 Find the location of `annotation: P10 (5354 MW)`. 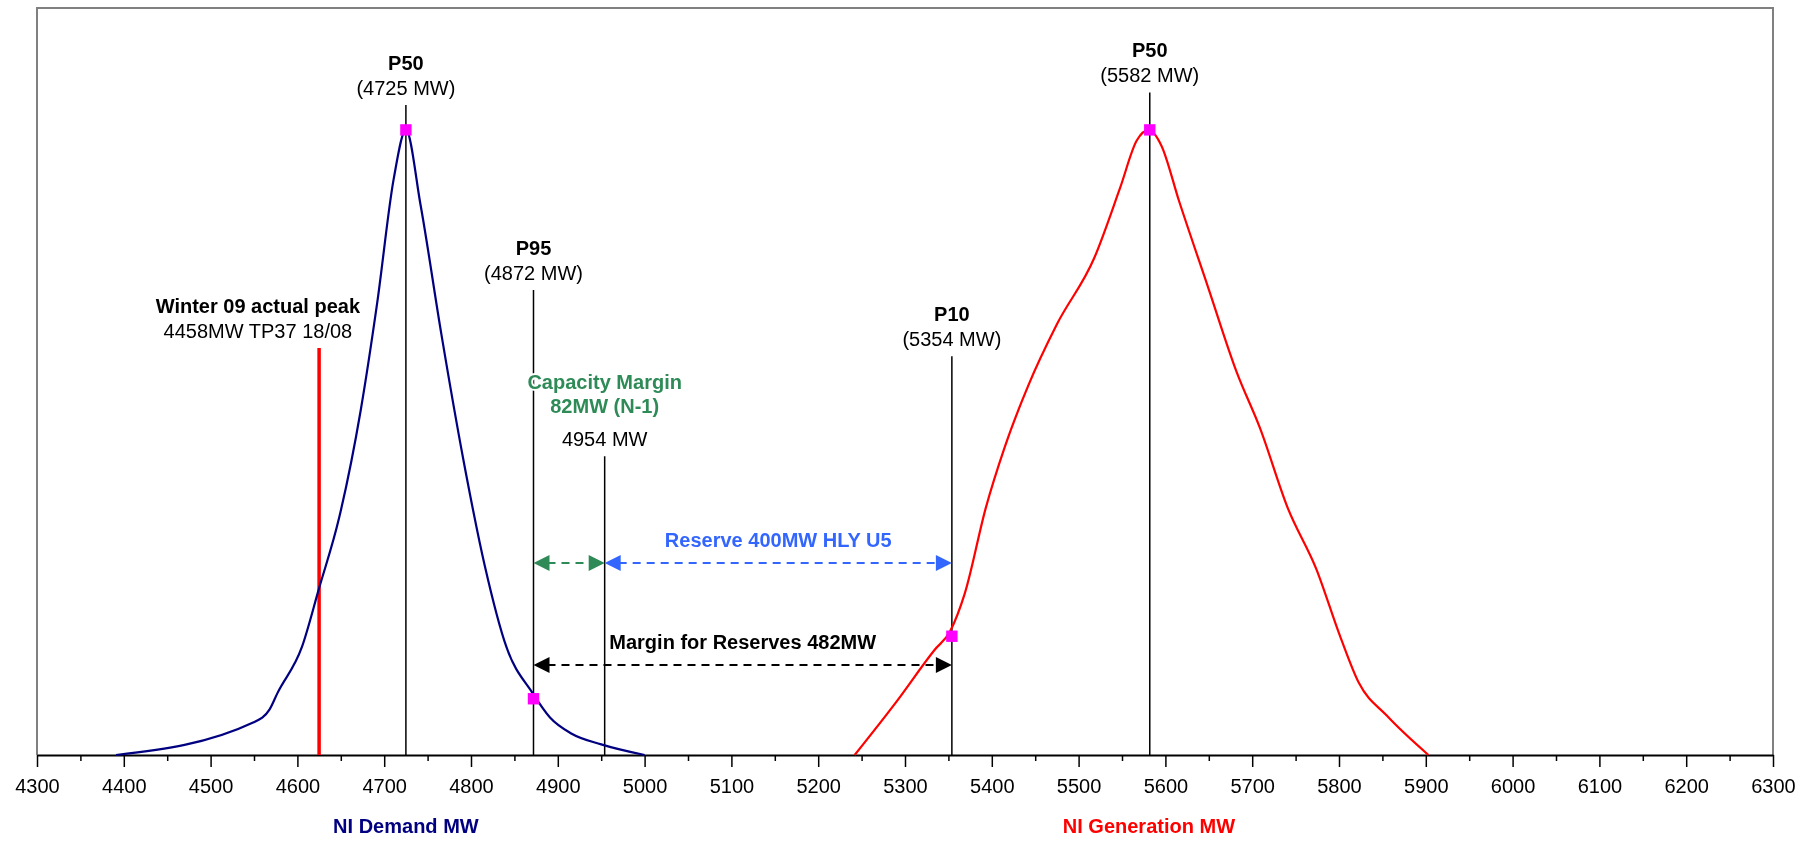

annotation: P10 (5354 MW) is located at coordinates (952, 327).